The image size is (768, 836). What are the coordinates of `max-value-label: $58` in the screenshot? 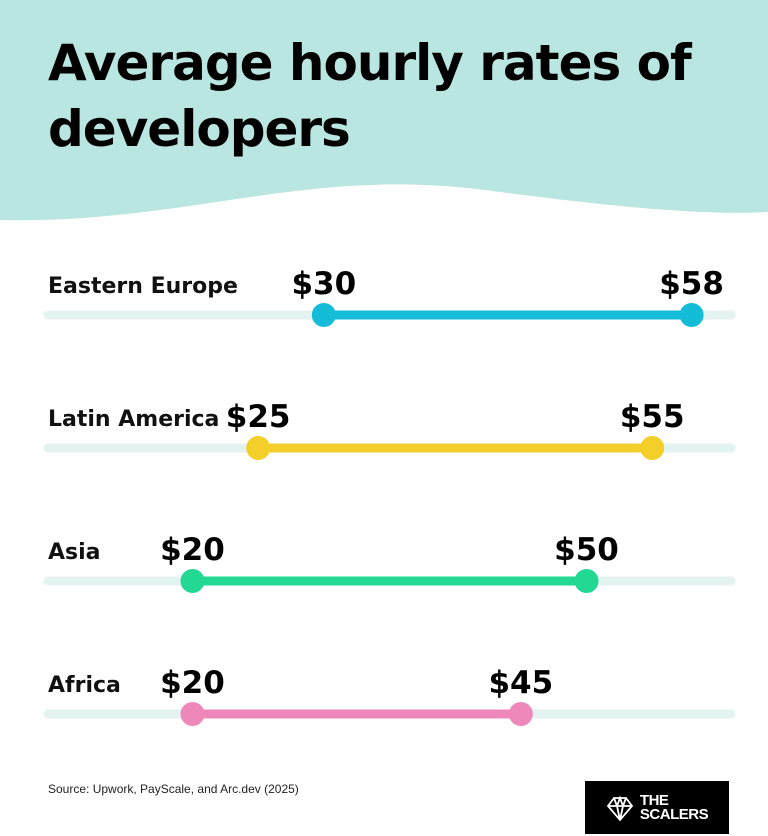 It's located at (691, 284).